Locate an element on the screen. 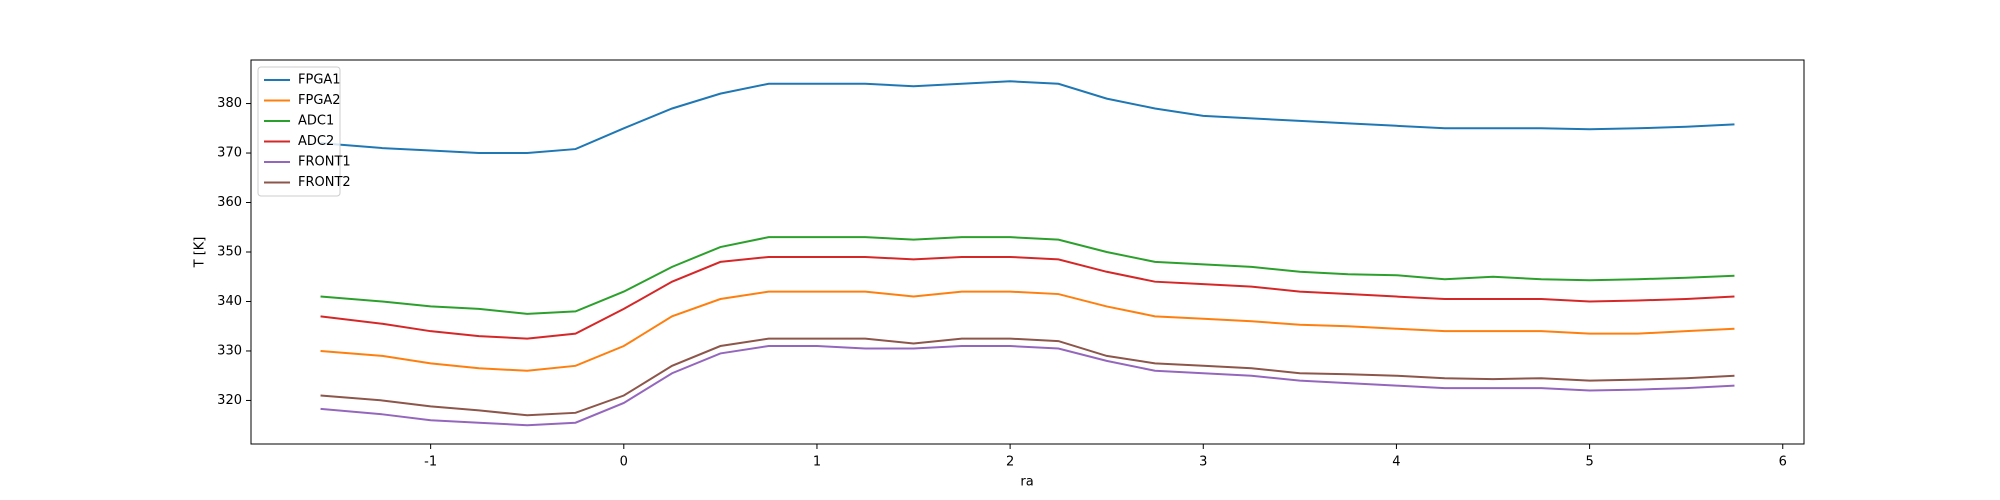 Image resolution: width=2000 pixels, height=500 pixels. x-tick-label: 4 is located at coordinates (1396, 462).